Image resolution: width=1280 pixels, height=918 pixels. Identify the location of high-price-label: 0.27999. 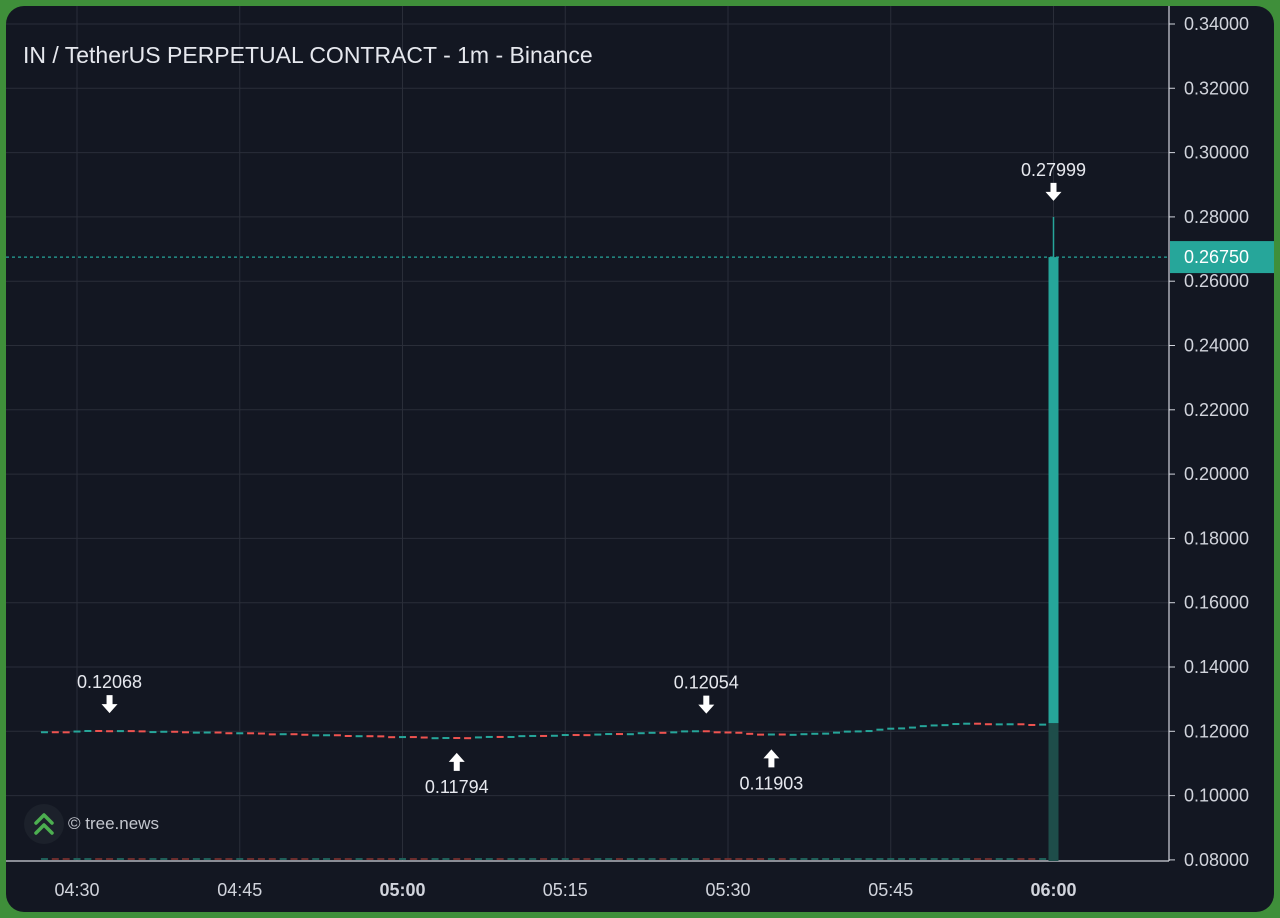
(1053, 170).